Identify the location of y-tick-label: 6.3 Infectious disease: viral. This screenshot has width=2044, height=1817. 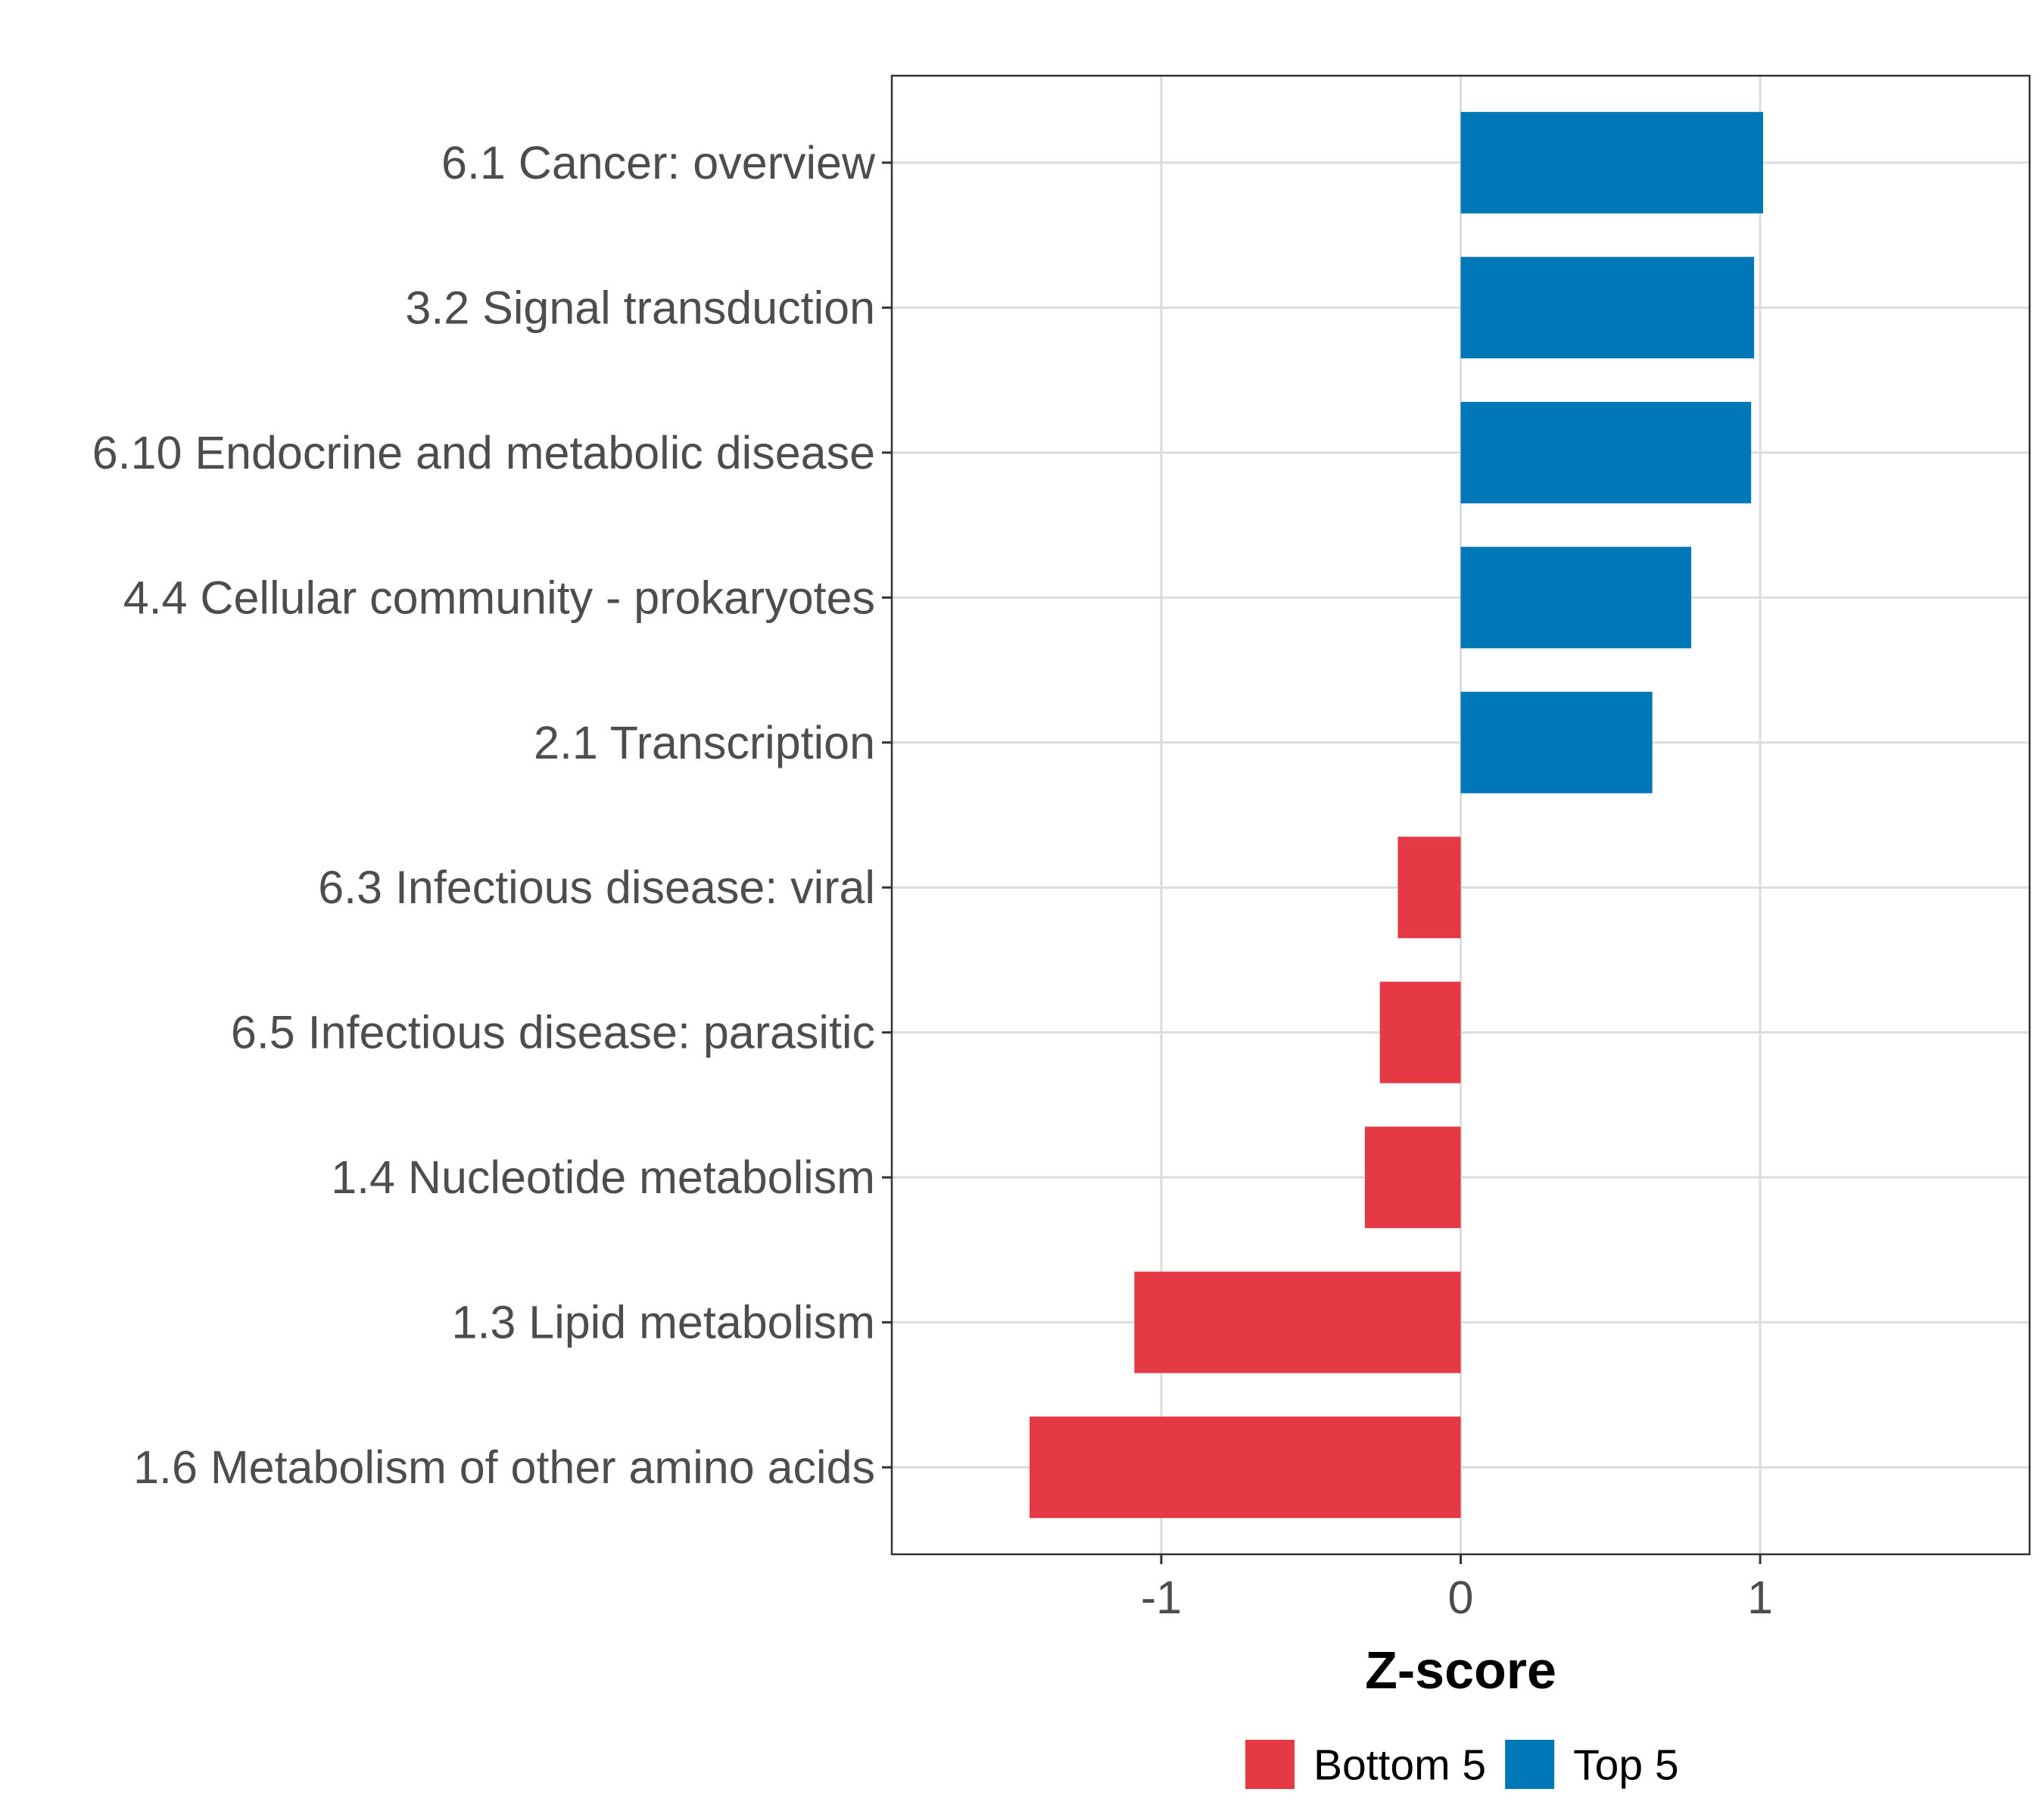
(596, 887).